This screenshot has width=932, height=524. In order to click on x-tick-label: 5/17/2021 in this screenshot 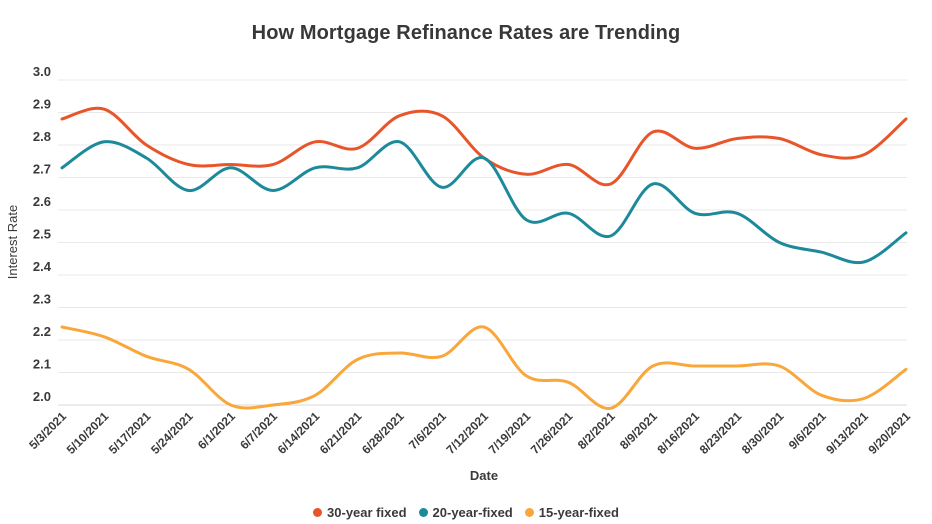, I will do `click(130, 433)`.